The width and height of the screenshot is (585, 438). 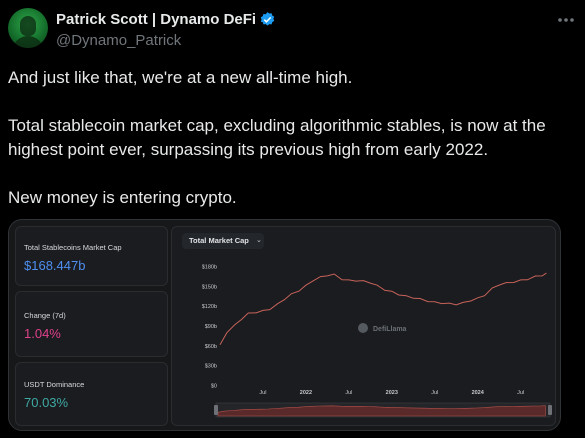 I want to click on range-slider, so click(x=383, y=410).